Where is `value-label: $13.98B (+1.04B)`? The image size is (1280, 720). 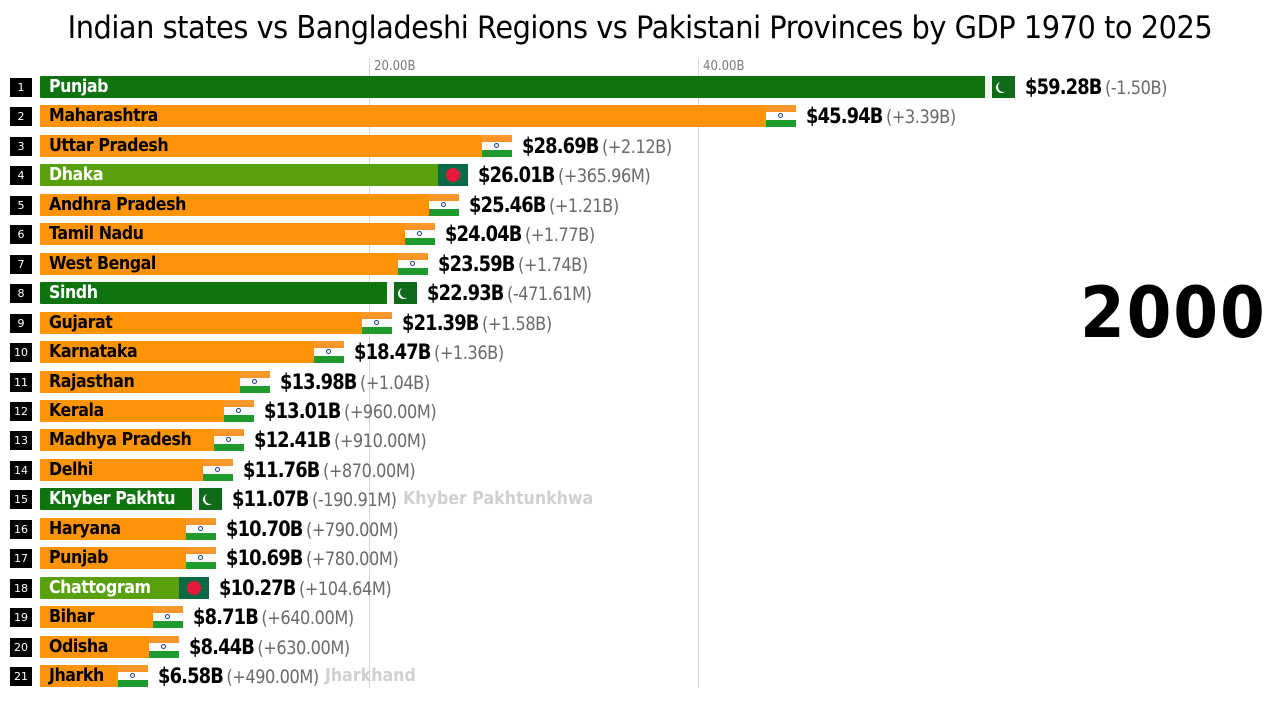
value-label: $13.98B (+1.04B) is located at coordinates (355, 382).